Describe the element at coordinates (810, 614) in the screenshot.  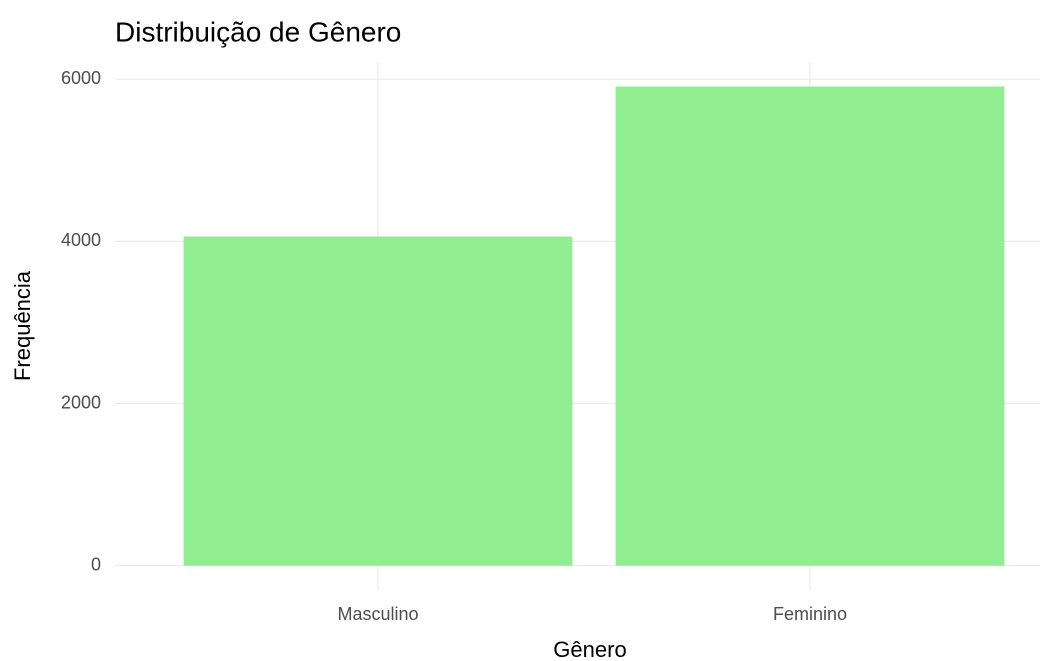
I see `x-tick-label: Feminino` at that location.